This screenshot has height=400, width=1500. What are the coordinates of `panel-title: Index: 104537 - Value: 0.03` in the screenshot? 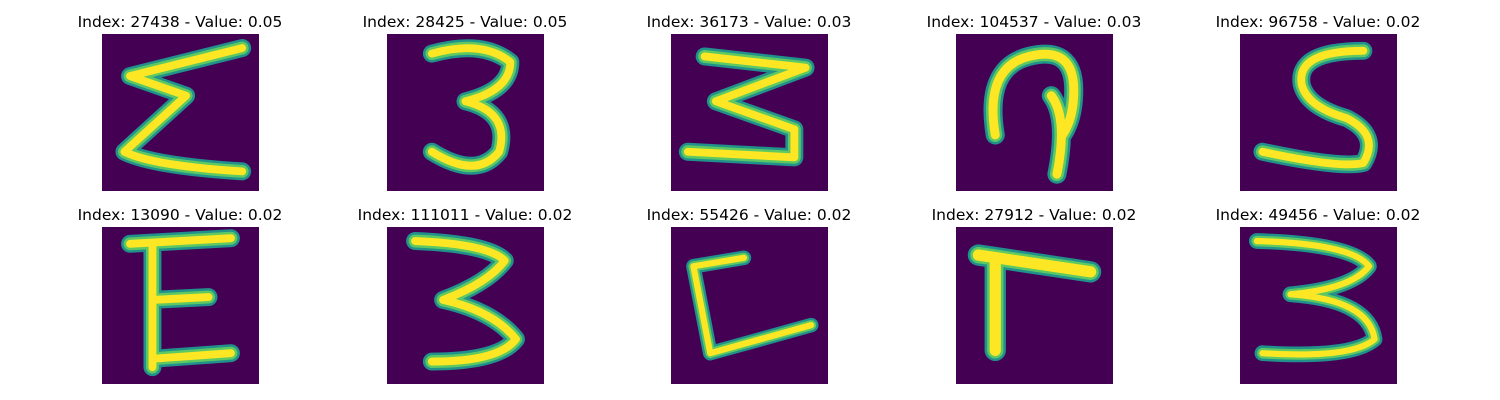 It's located at (1034, 22).